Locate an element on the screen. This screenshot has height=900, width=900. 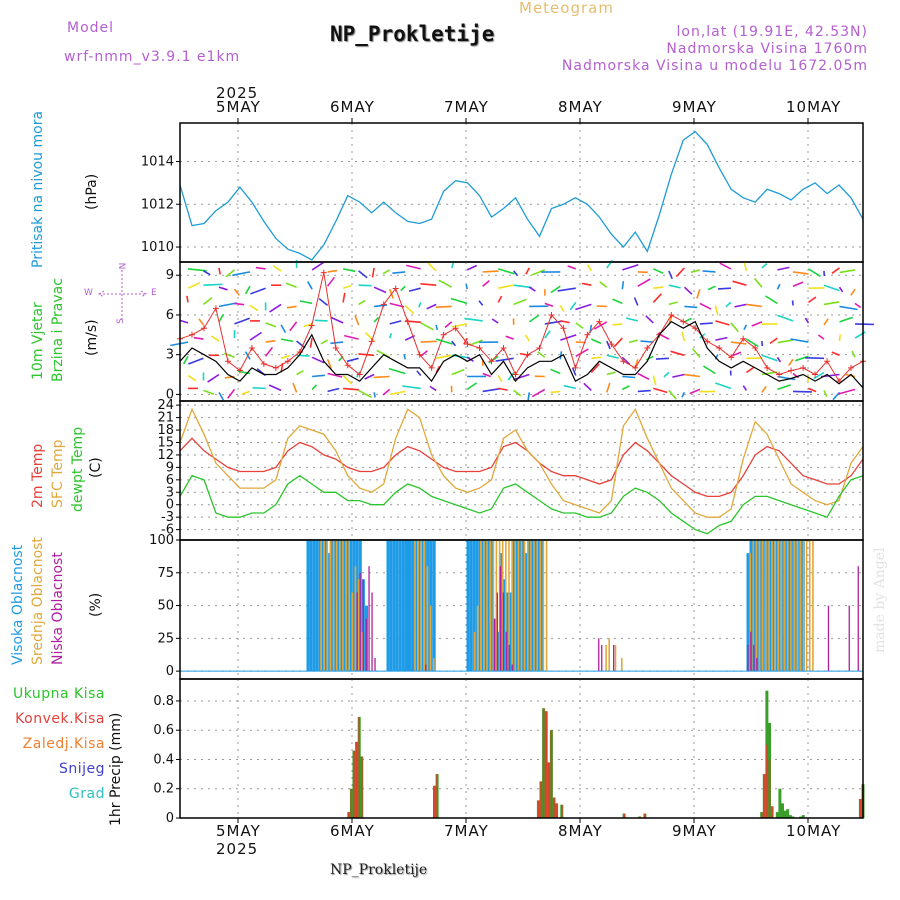
model-altitude: Nadmorska Visina u modelu 1672.05m is located at coordinates (714, 66).